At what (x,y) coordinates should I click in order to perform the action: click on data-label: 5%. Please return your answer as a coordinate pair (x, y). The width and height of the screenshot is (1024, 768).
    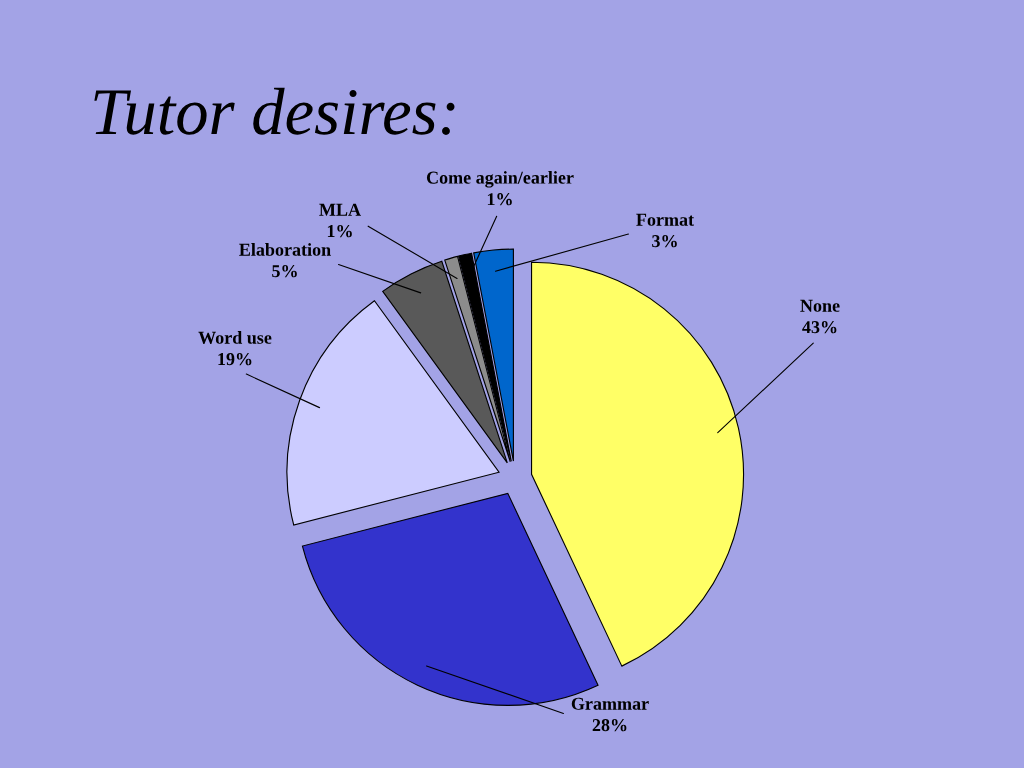
    Looking at the image, I should click on (284, 271).